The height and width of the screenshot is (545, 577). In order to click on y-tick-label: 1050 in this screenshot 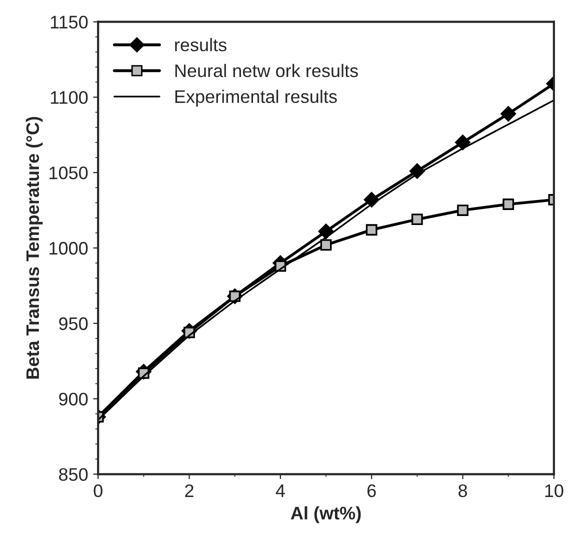, I will do `click(69, 173)`.